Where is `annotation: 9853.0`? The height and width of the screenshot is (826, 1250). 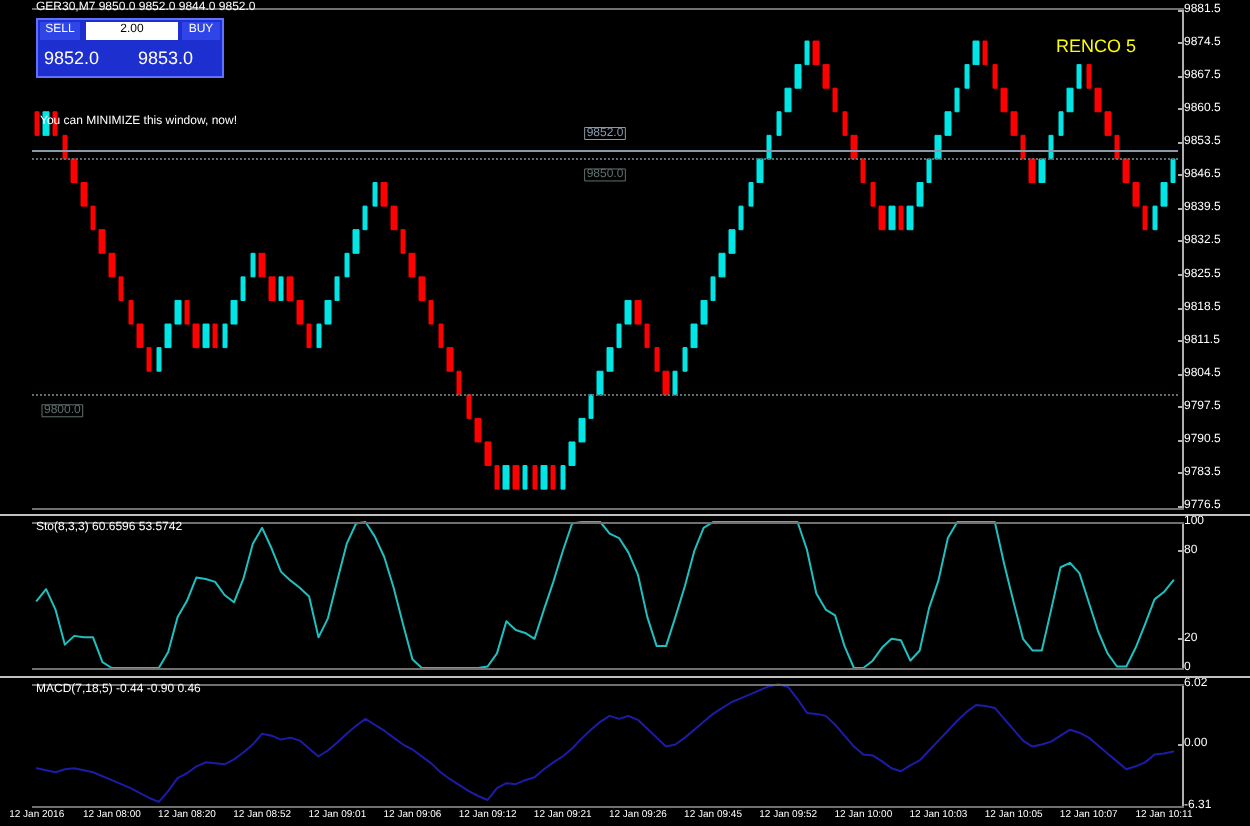 annotation: 9853.0 is located at coordinates (166, 58).